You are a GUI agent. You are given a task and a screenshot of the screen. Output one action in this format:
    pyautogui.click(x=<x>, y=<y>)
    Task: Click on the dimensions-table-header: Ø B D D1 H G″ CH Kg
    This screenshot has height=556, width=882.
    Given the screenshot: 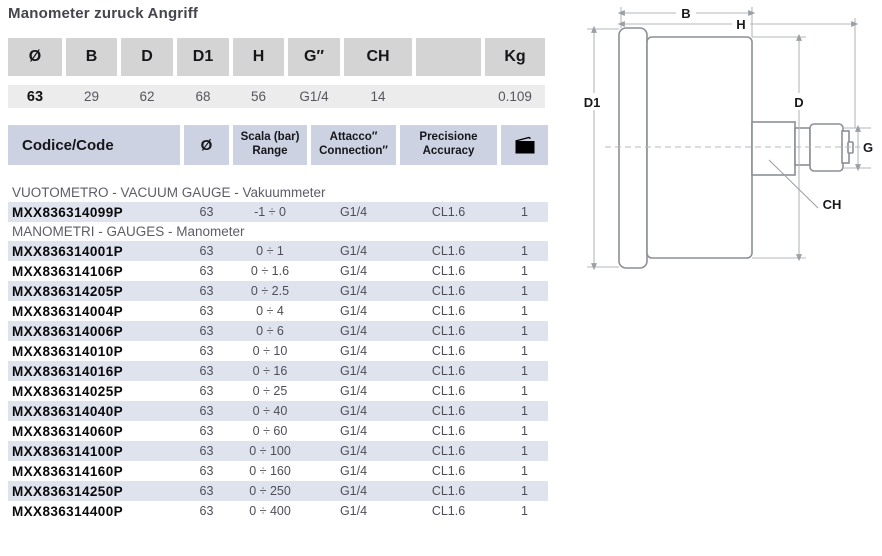 What is the action you would take?
    pyautogui.click(x=276, y=57)
    